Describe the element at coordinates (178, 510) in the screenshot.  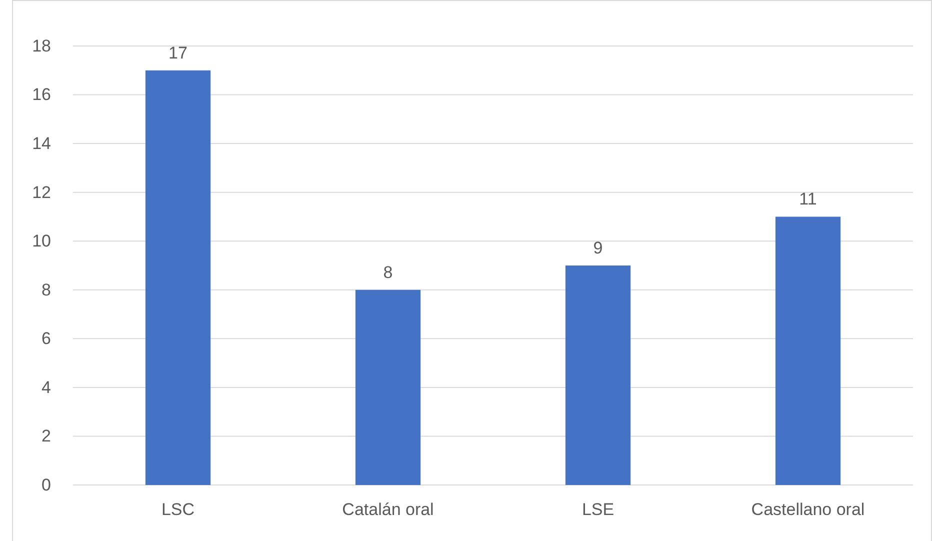
I see `x-tick-label: LSC` at that location.